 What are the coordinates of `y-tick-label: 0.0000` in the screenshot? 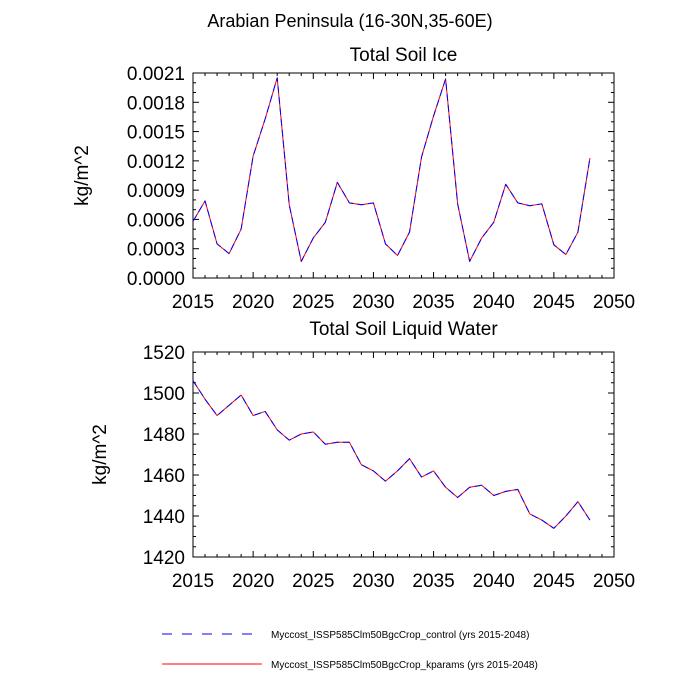 It's located at (156, 279).